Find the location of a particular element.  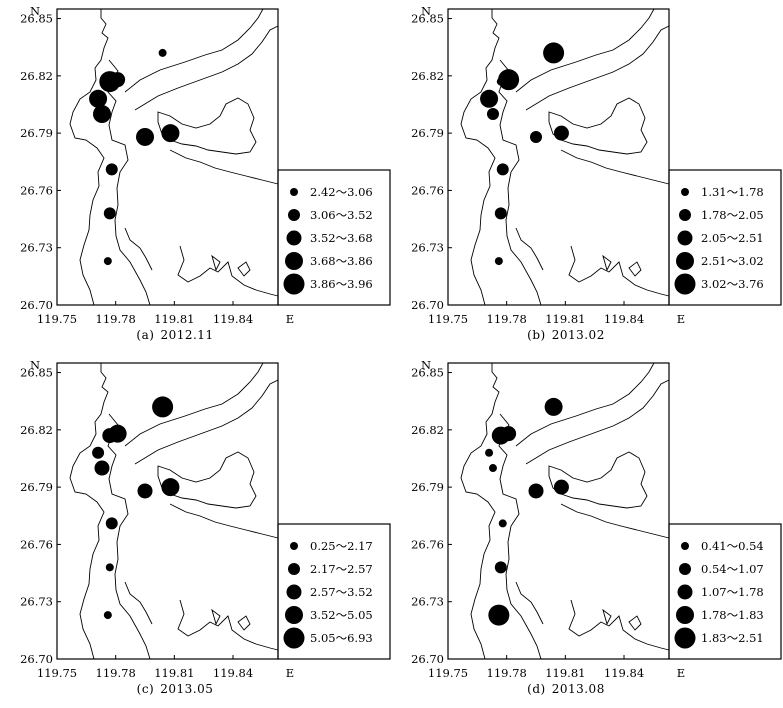

legend-label: 2.51～3.02 is located at coordinates (732, 261).